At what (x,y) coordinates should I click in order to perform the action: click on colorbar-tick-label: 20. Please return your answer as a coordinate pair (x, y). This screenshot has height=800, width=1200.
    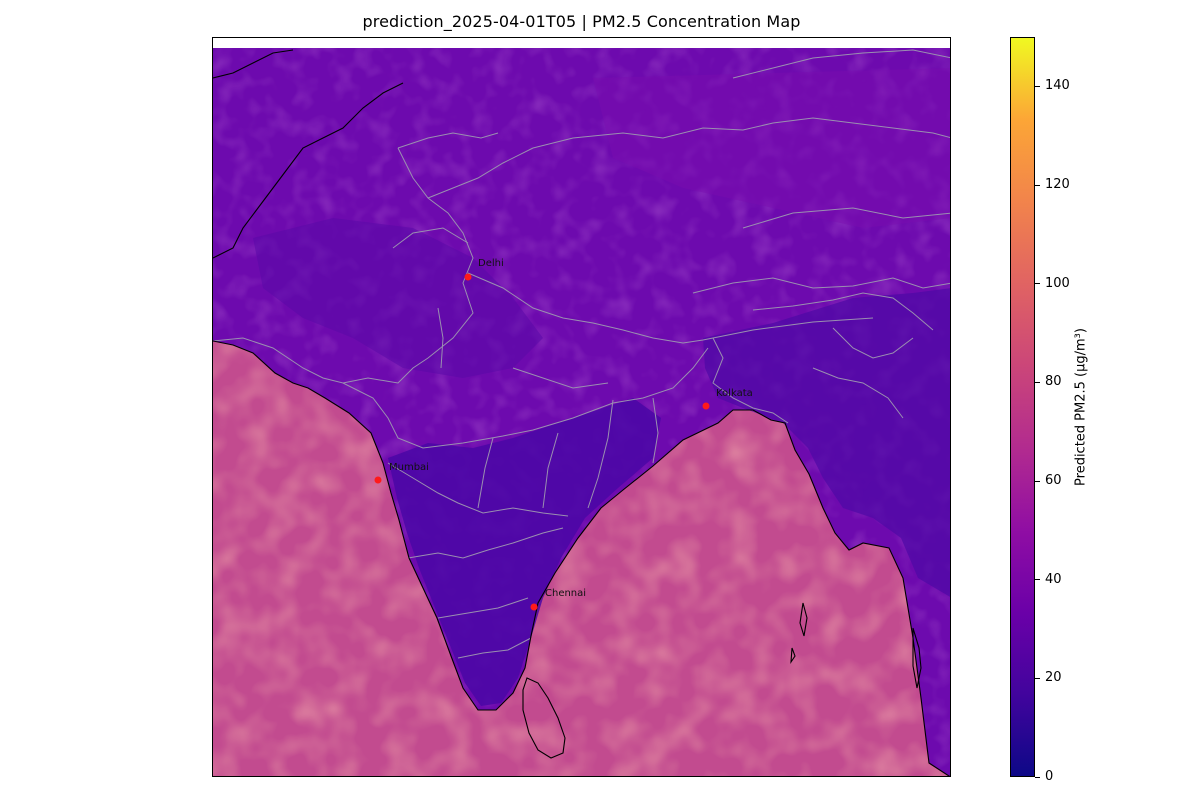
    Looking at the image, I should click on (1053, 678).